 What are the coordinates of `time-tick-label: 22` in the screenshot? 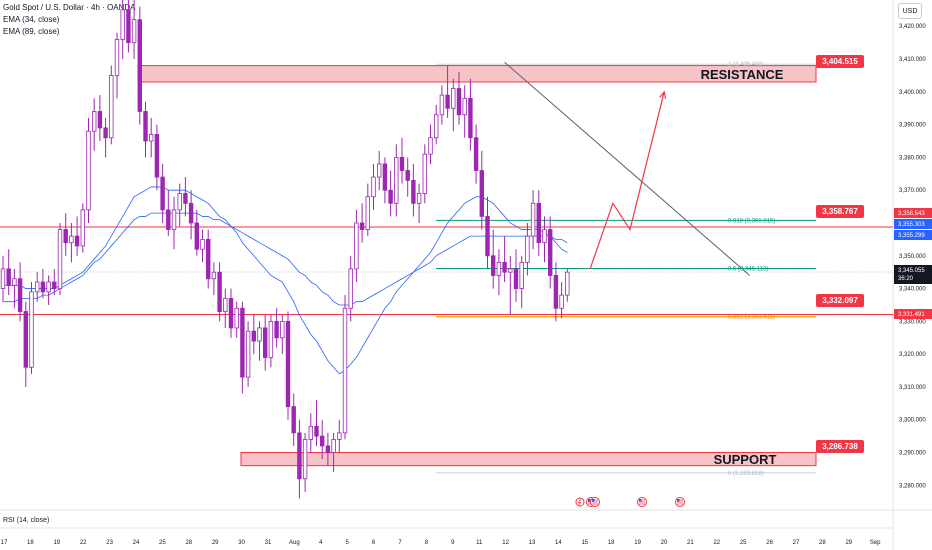 It's located at (716, 543).